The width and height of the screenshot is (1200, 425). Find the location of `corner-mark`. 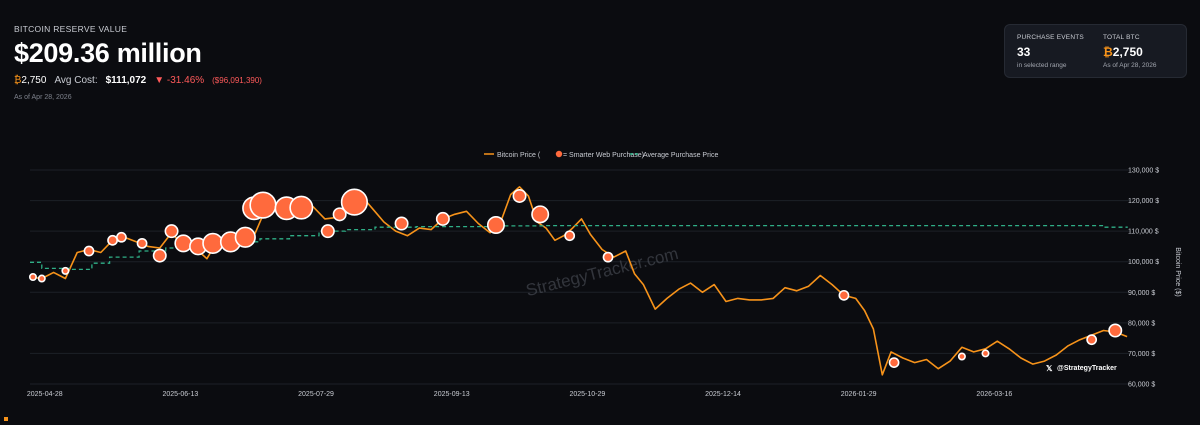

corner-mark is located at coordinates (6, 419).